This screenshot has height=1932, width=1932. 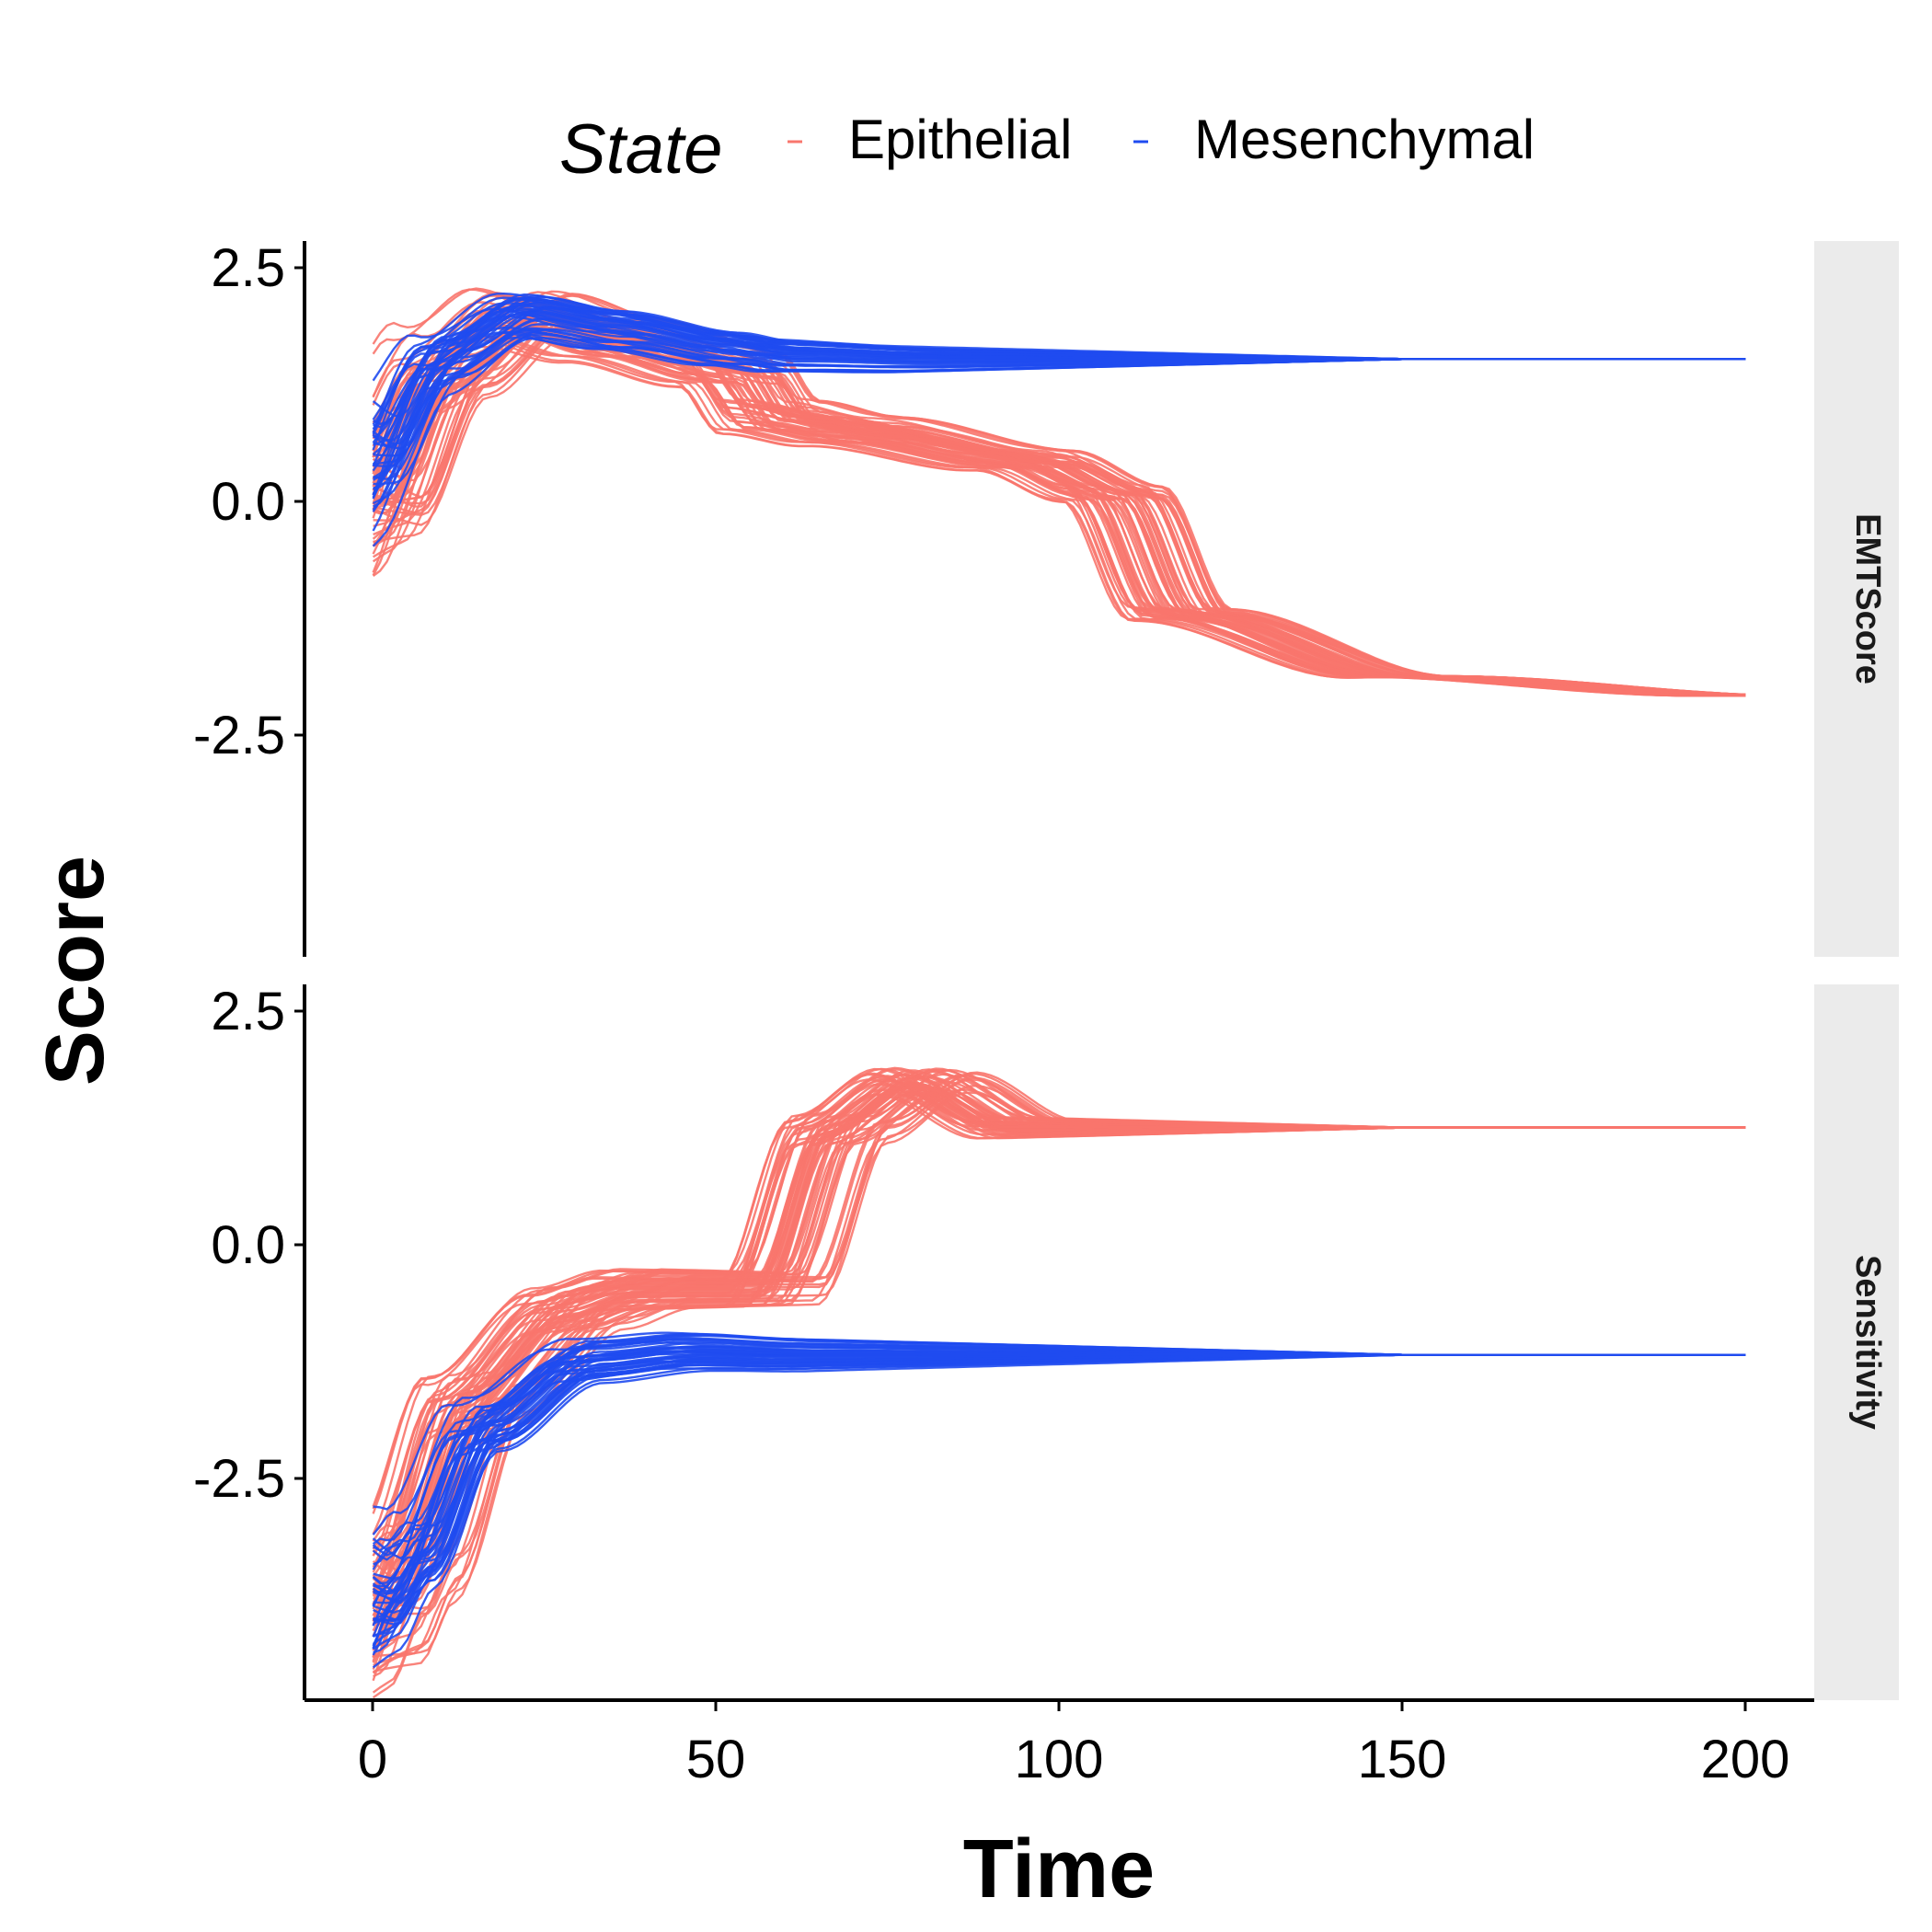 I want to click on facet-strip-emtscore, so click(x=1856, y=599).